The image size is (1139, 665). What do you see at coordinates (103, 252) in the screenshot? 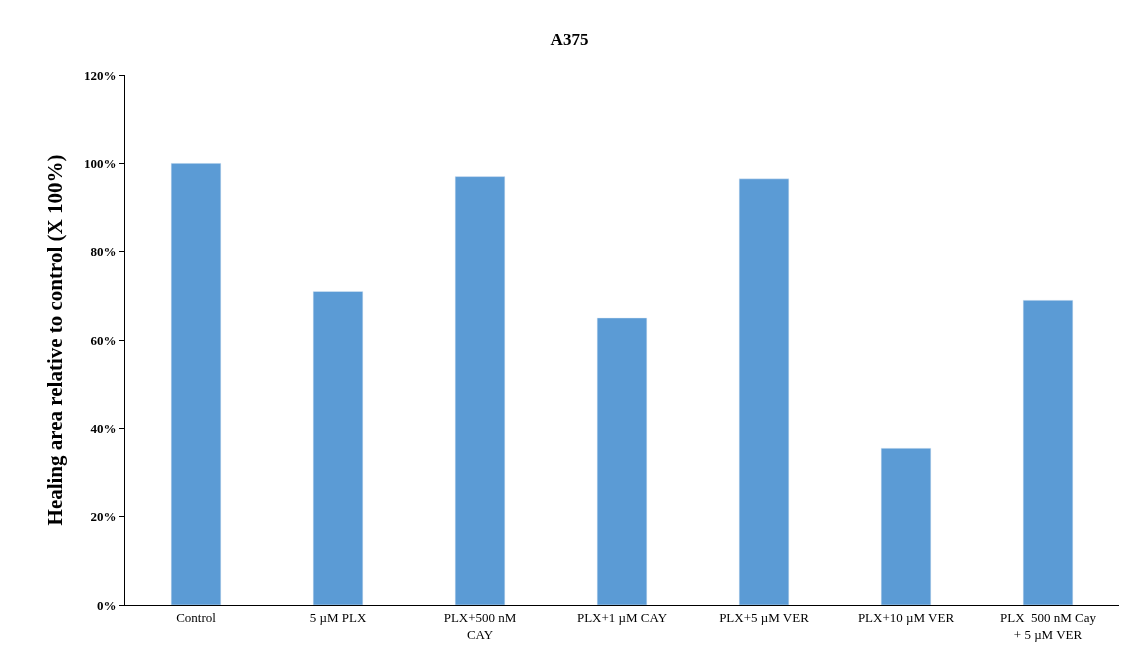
I see `y-tick-label: 80%` at bounding box center [103, 252].